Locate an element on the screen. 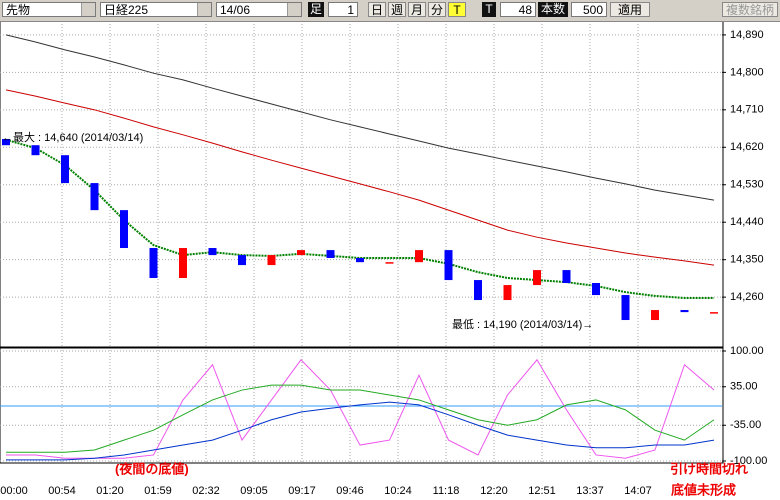  multi-button: 複数銘柄 is located at coordinates (750, 9).